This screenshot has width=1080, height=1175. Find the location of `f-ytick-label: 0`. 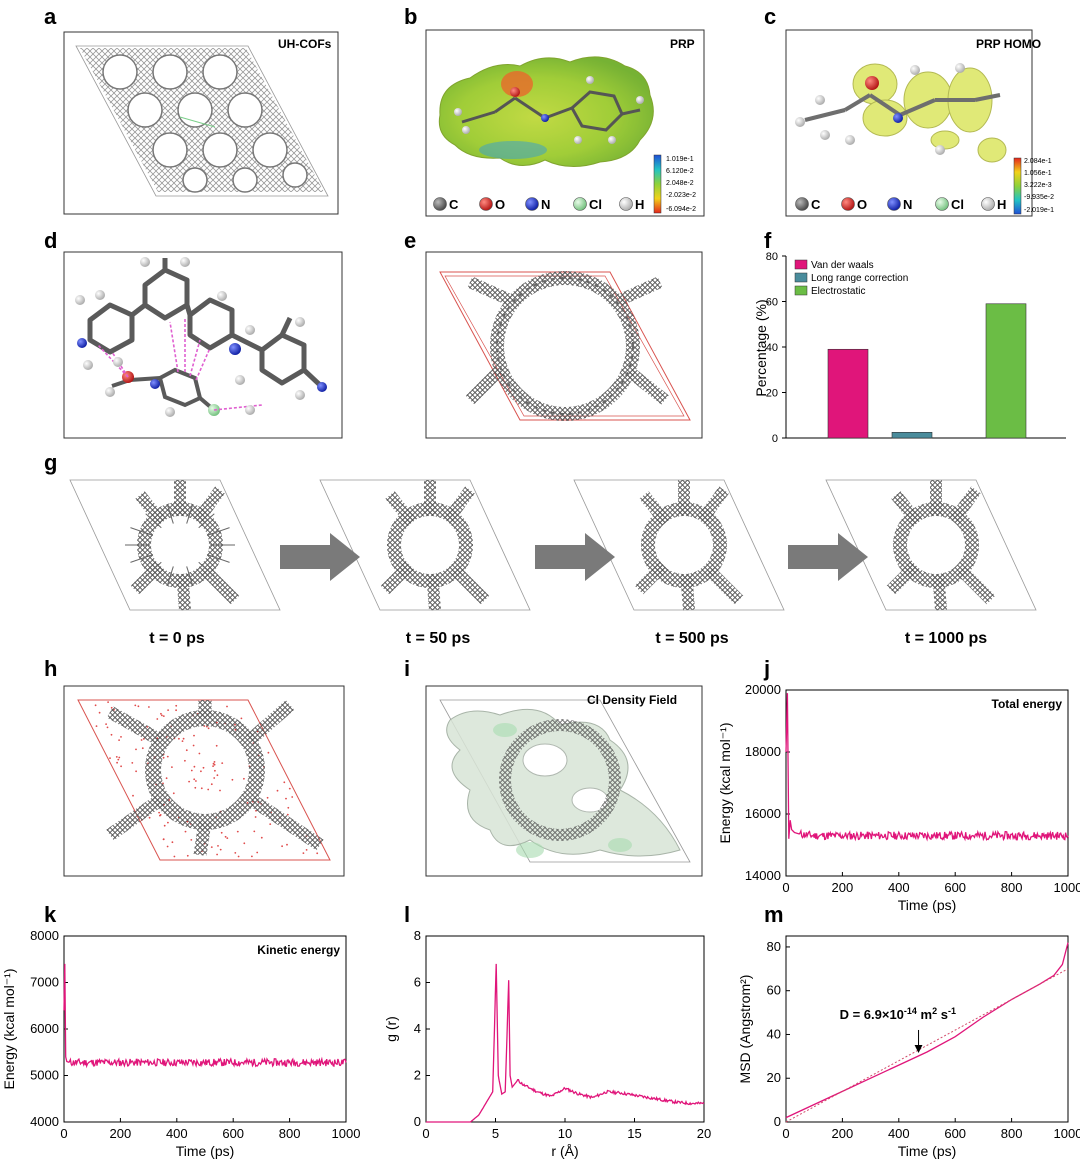

f-ytick-label: 0 is located at coordinates (775, 439).